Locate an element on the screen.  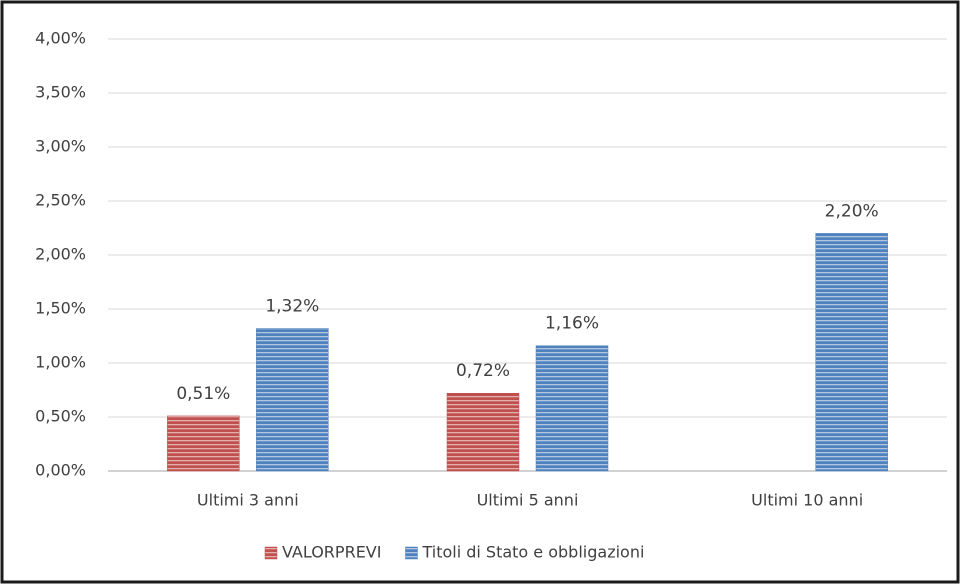
data-label: 0,72% is located at coordinates (483, 371).